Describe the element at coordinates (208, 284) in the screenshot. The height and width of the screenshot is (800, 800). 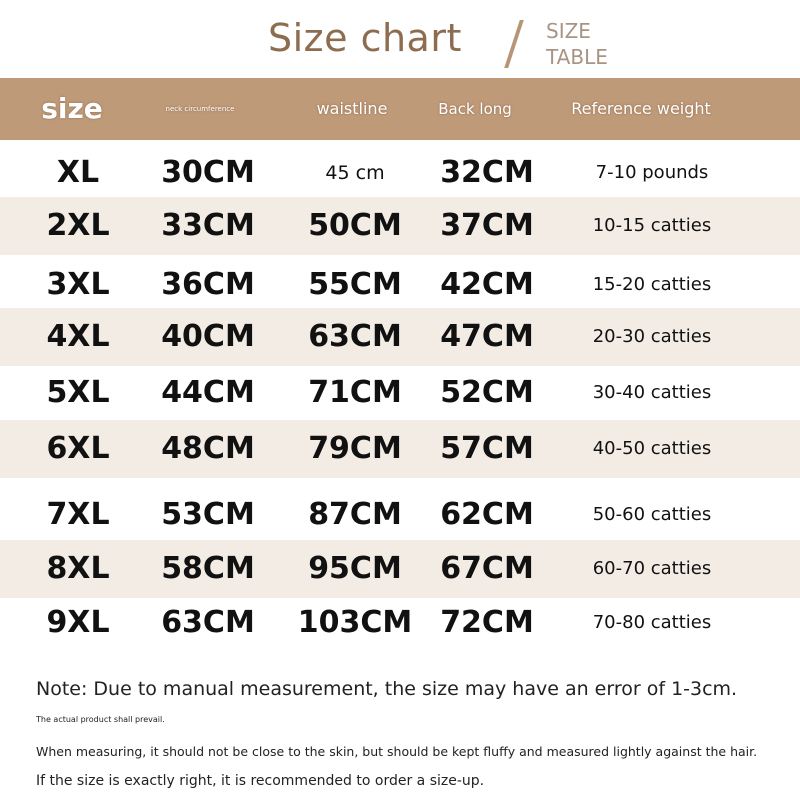
I see `cell-neck: 36CM` at that location.